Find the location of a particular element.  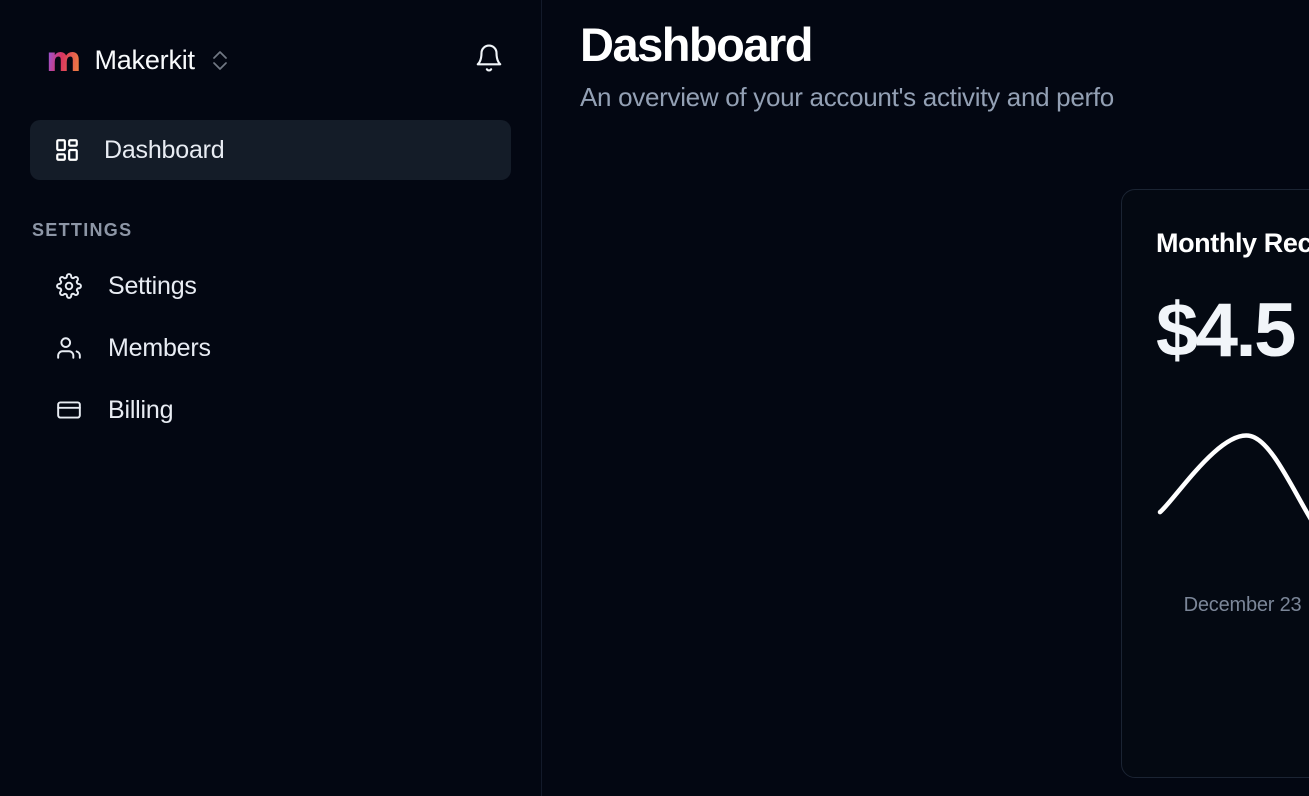

chart-x-tick-label: December 23 is located at coordinates (1242, 605).